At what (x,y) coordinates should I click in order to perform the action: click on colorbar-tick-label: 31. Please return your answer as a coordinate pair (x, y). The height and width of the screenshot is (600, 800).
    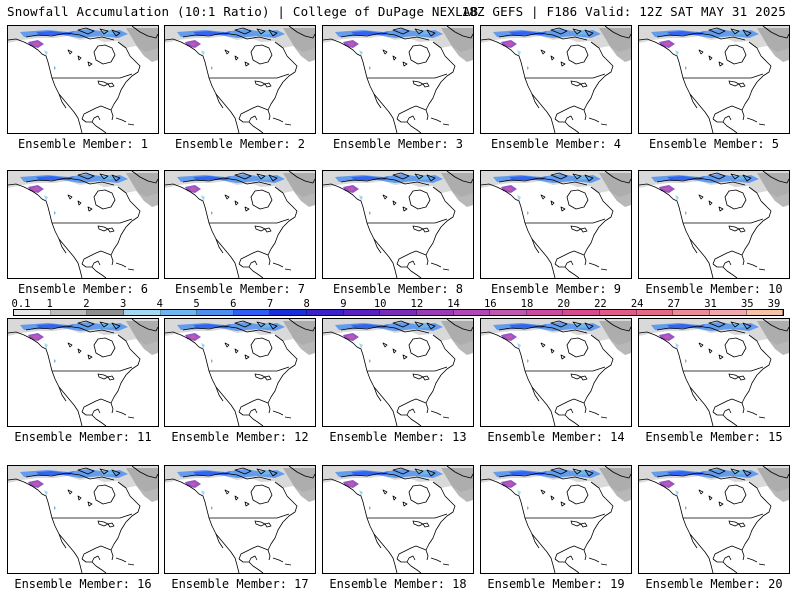
    Looking at the image, I should click on (710, 304).